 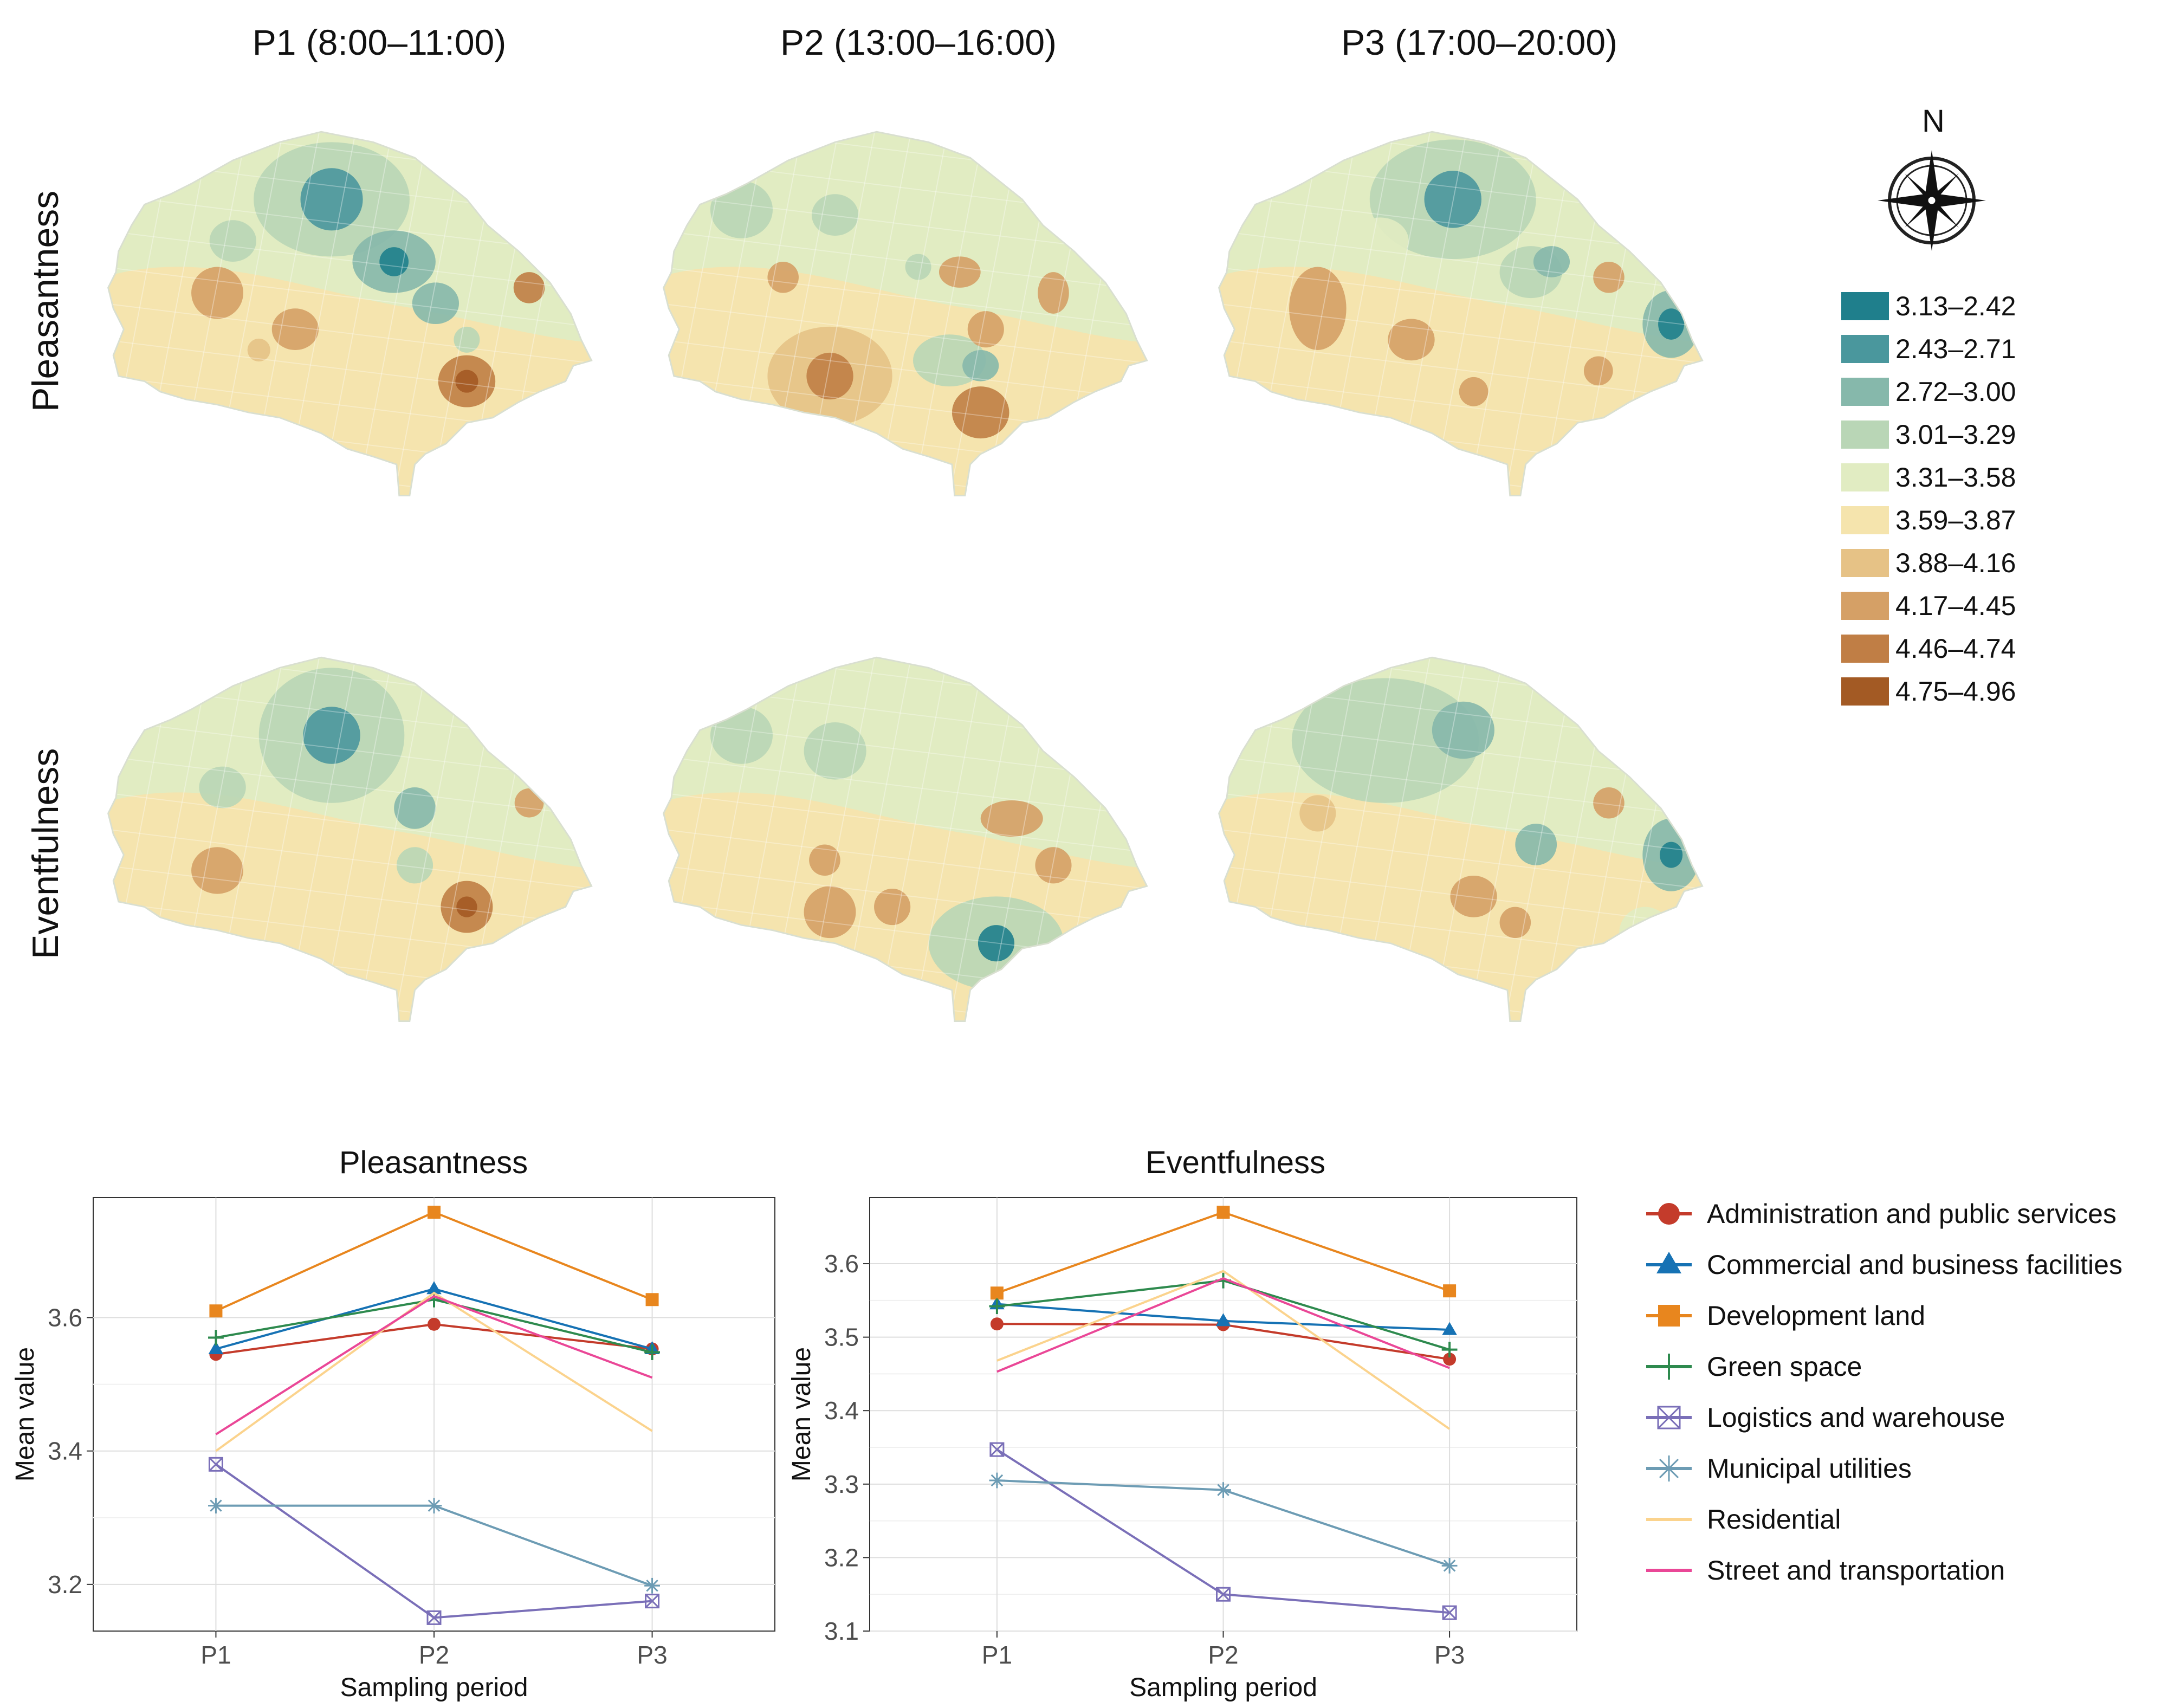 I want to click on pleasantness-line-chart: 3.2 3.4 3.6 P1 P2 P3 Sampling period Mean value, so click(x=393, y=1450).